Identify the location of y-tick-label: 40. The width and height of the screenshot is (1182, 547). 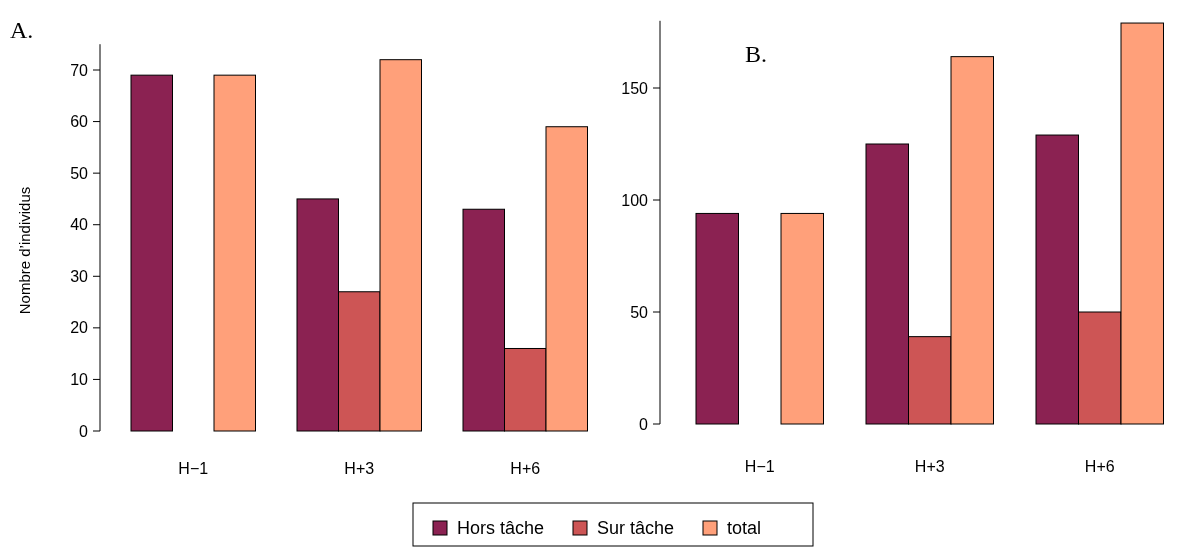
(79, 225).